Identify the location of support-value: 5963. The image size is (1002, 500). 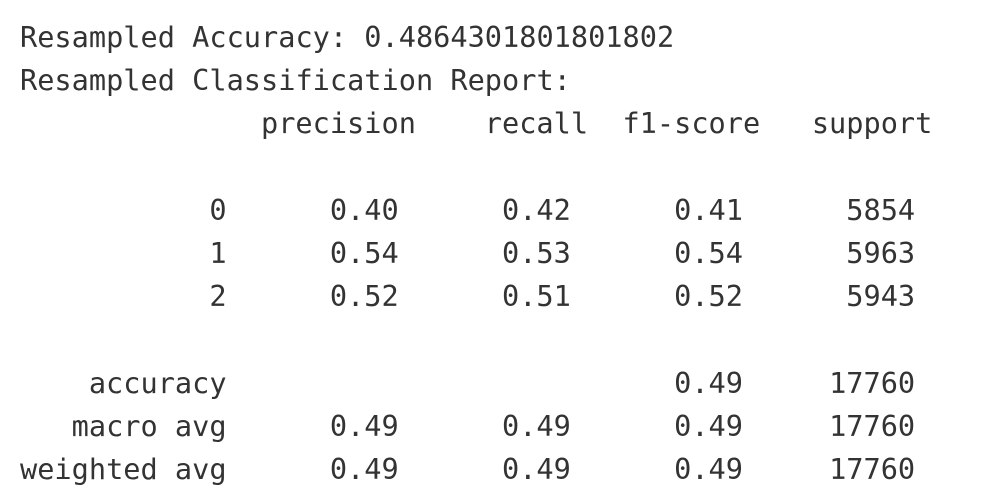
(881, 252).